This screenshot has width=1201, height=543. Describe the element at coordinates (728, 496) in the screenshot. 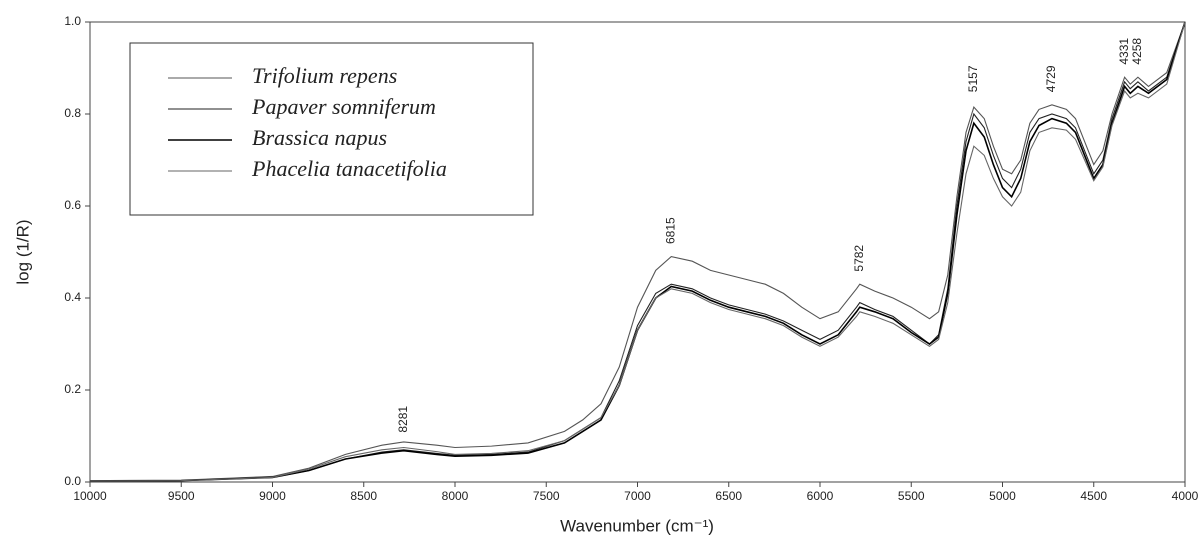

I see `x-tick-label: 6500` at that location.